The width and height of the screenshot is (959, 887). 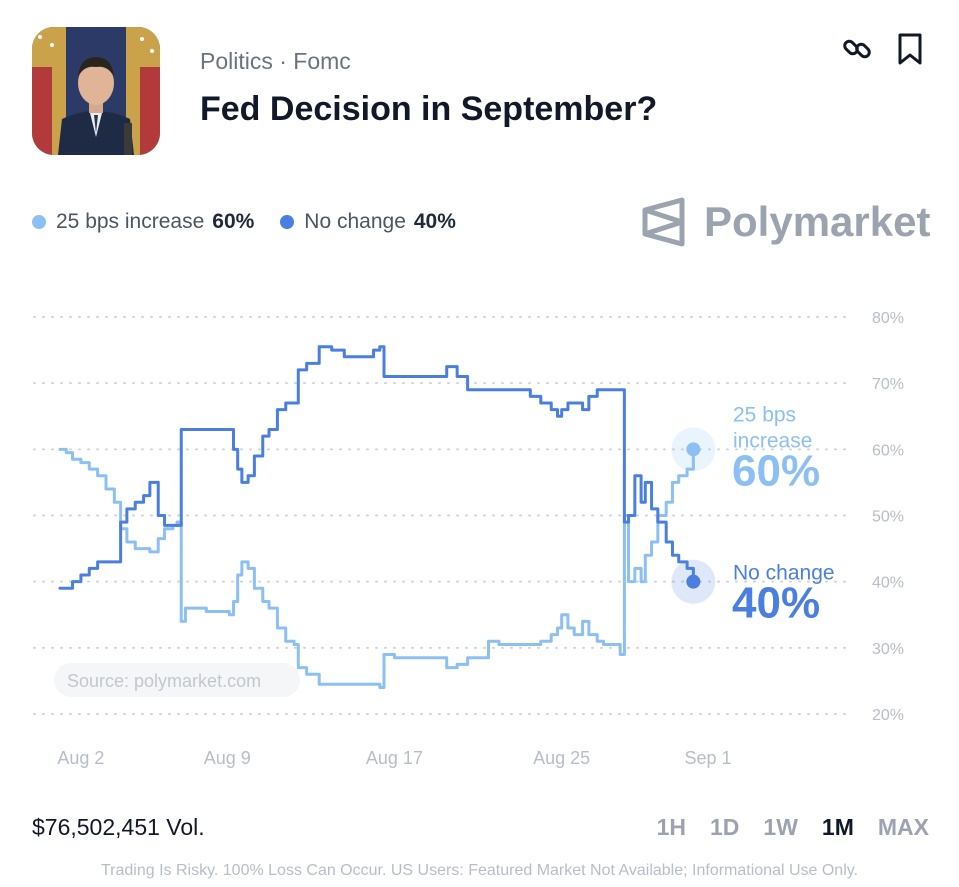 What do you see at coordinates (429, 109) in the screenshot?
I see `page-title: Fed Decision in September?` at bounding box center [429, 109].